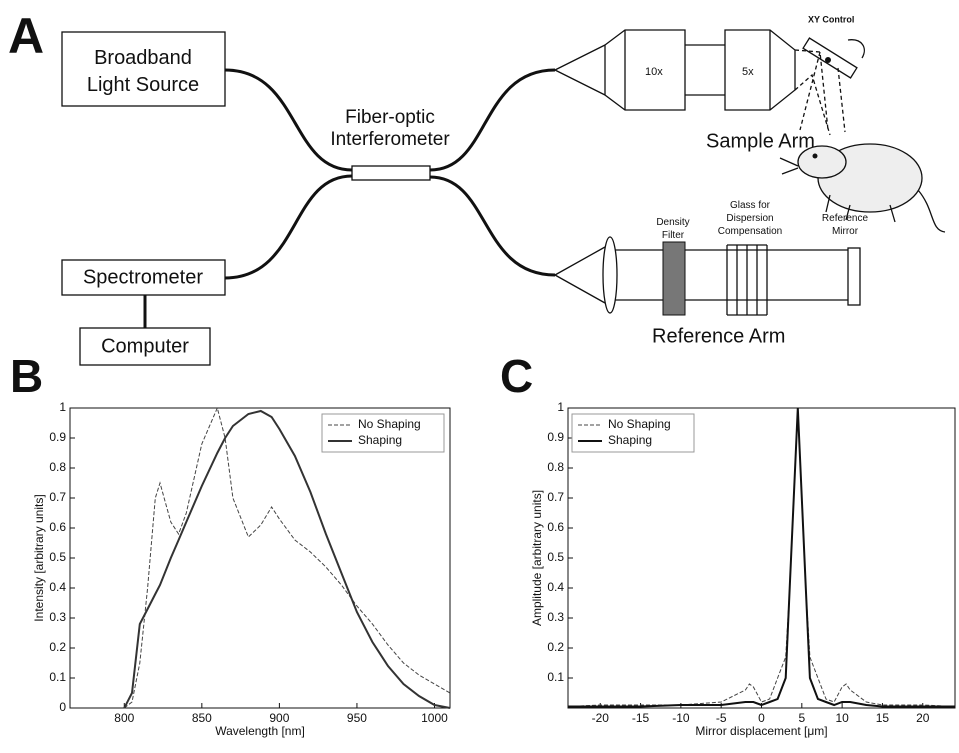  Describe the element at coordinates (681, 718) in the screenshot. I see `x-tick-label: -10` at that location.